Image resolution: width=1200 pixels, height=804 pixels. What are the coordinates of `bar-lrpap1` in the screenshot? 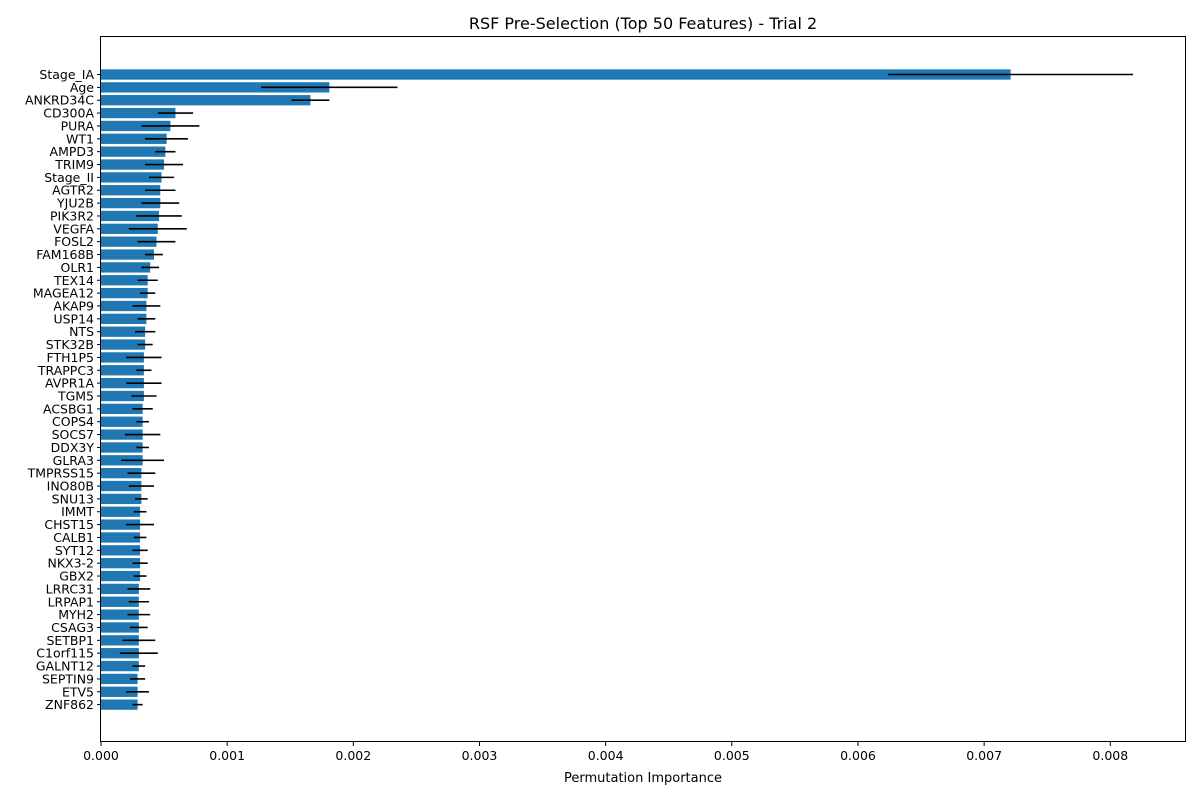 It's located at (120, 601).